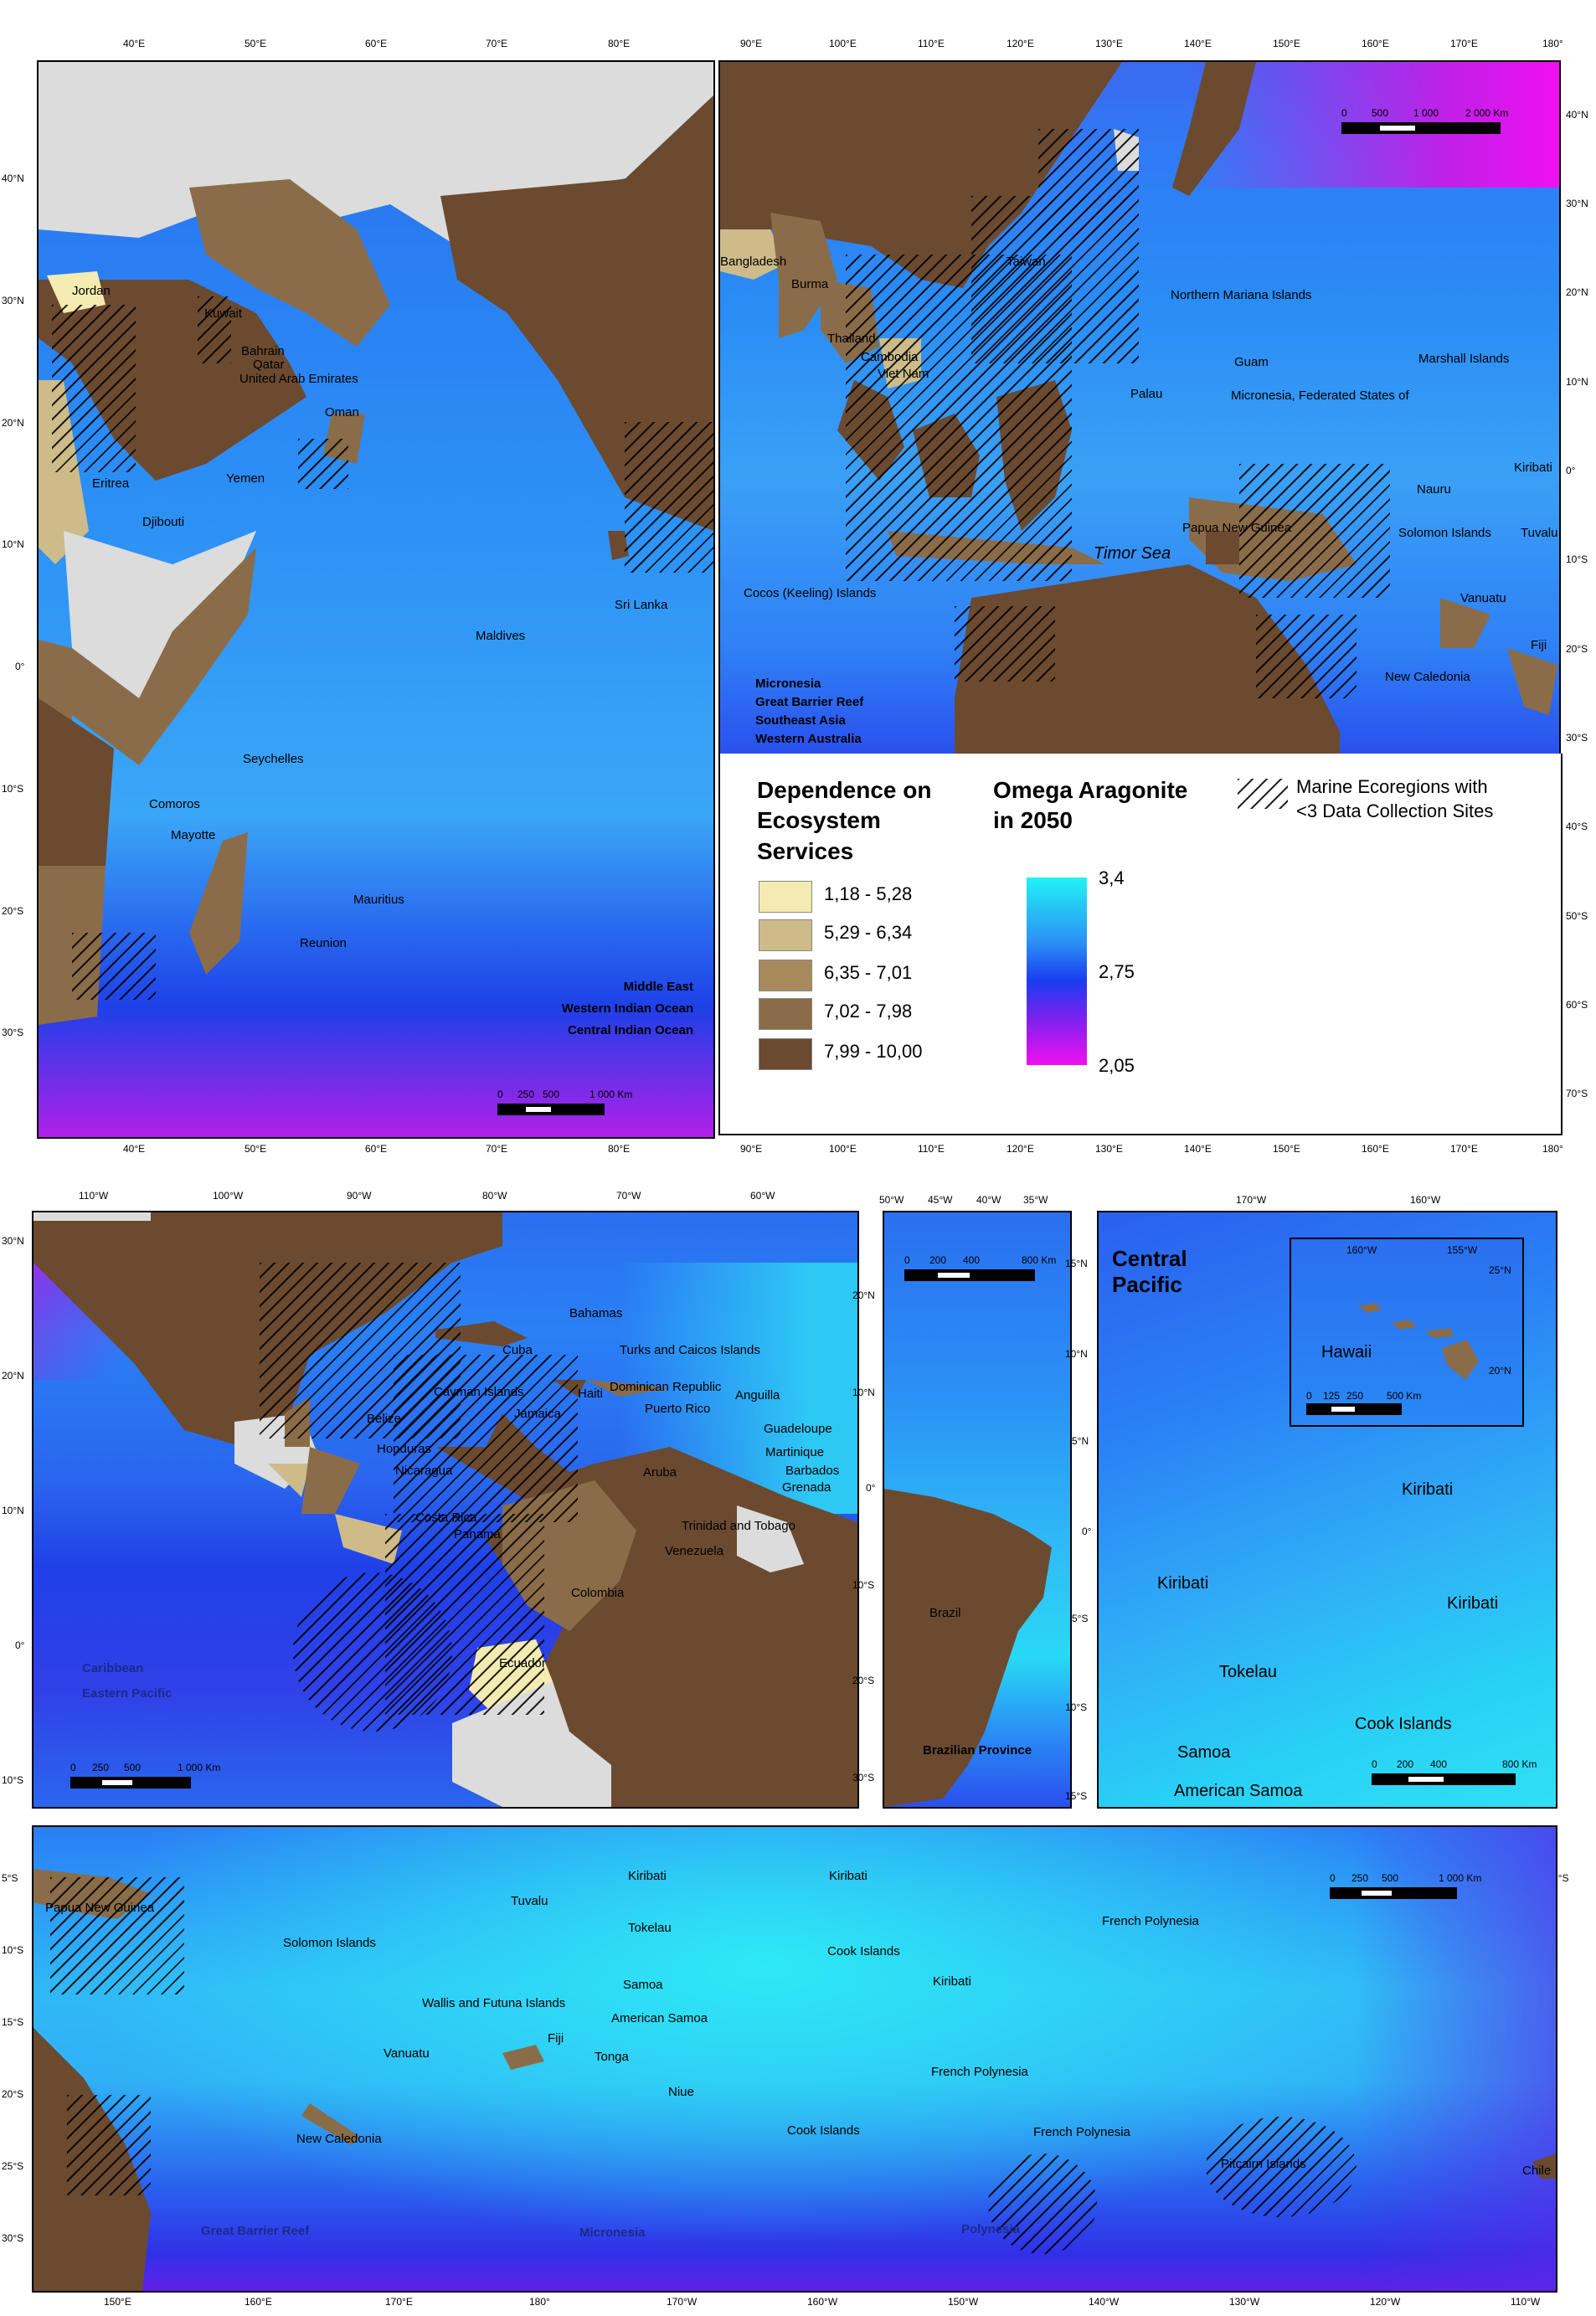  Describe the element at coordinates (931, 44) in the screenshot. I see `lon-tick: 110°E` at that location.